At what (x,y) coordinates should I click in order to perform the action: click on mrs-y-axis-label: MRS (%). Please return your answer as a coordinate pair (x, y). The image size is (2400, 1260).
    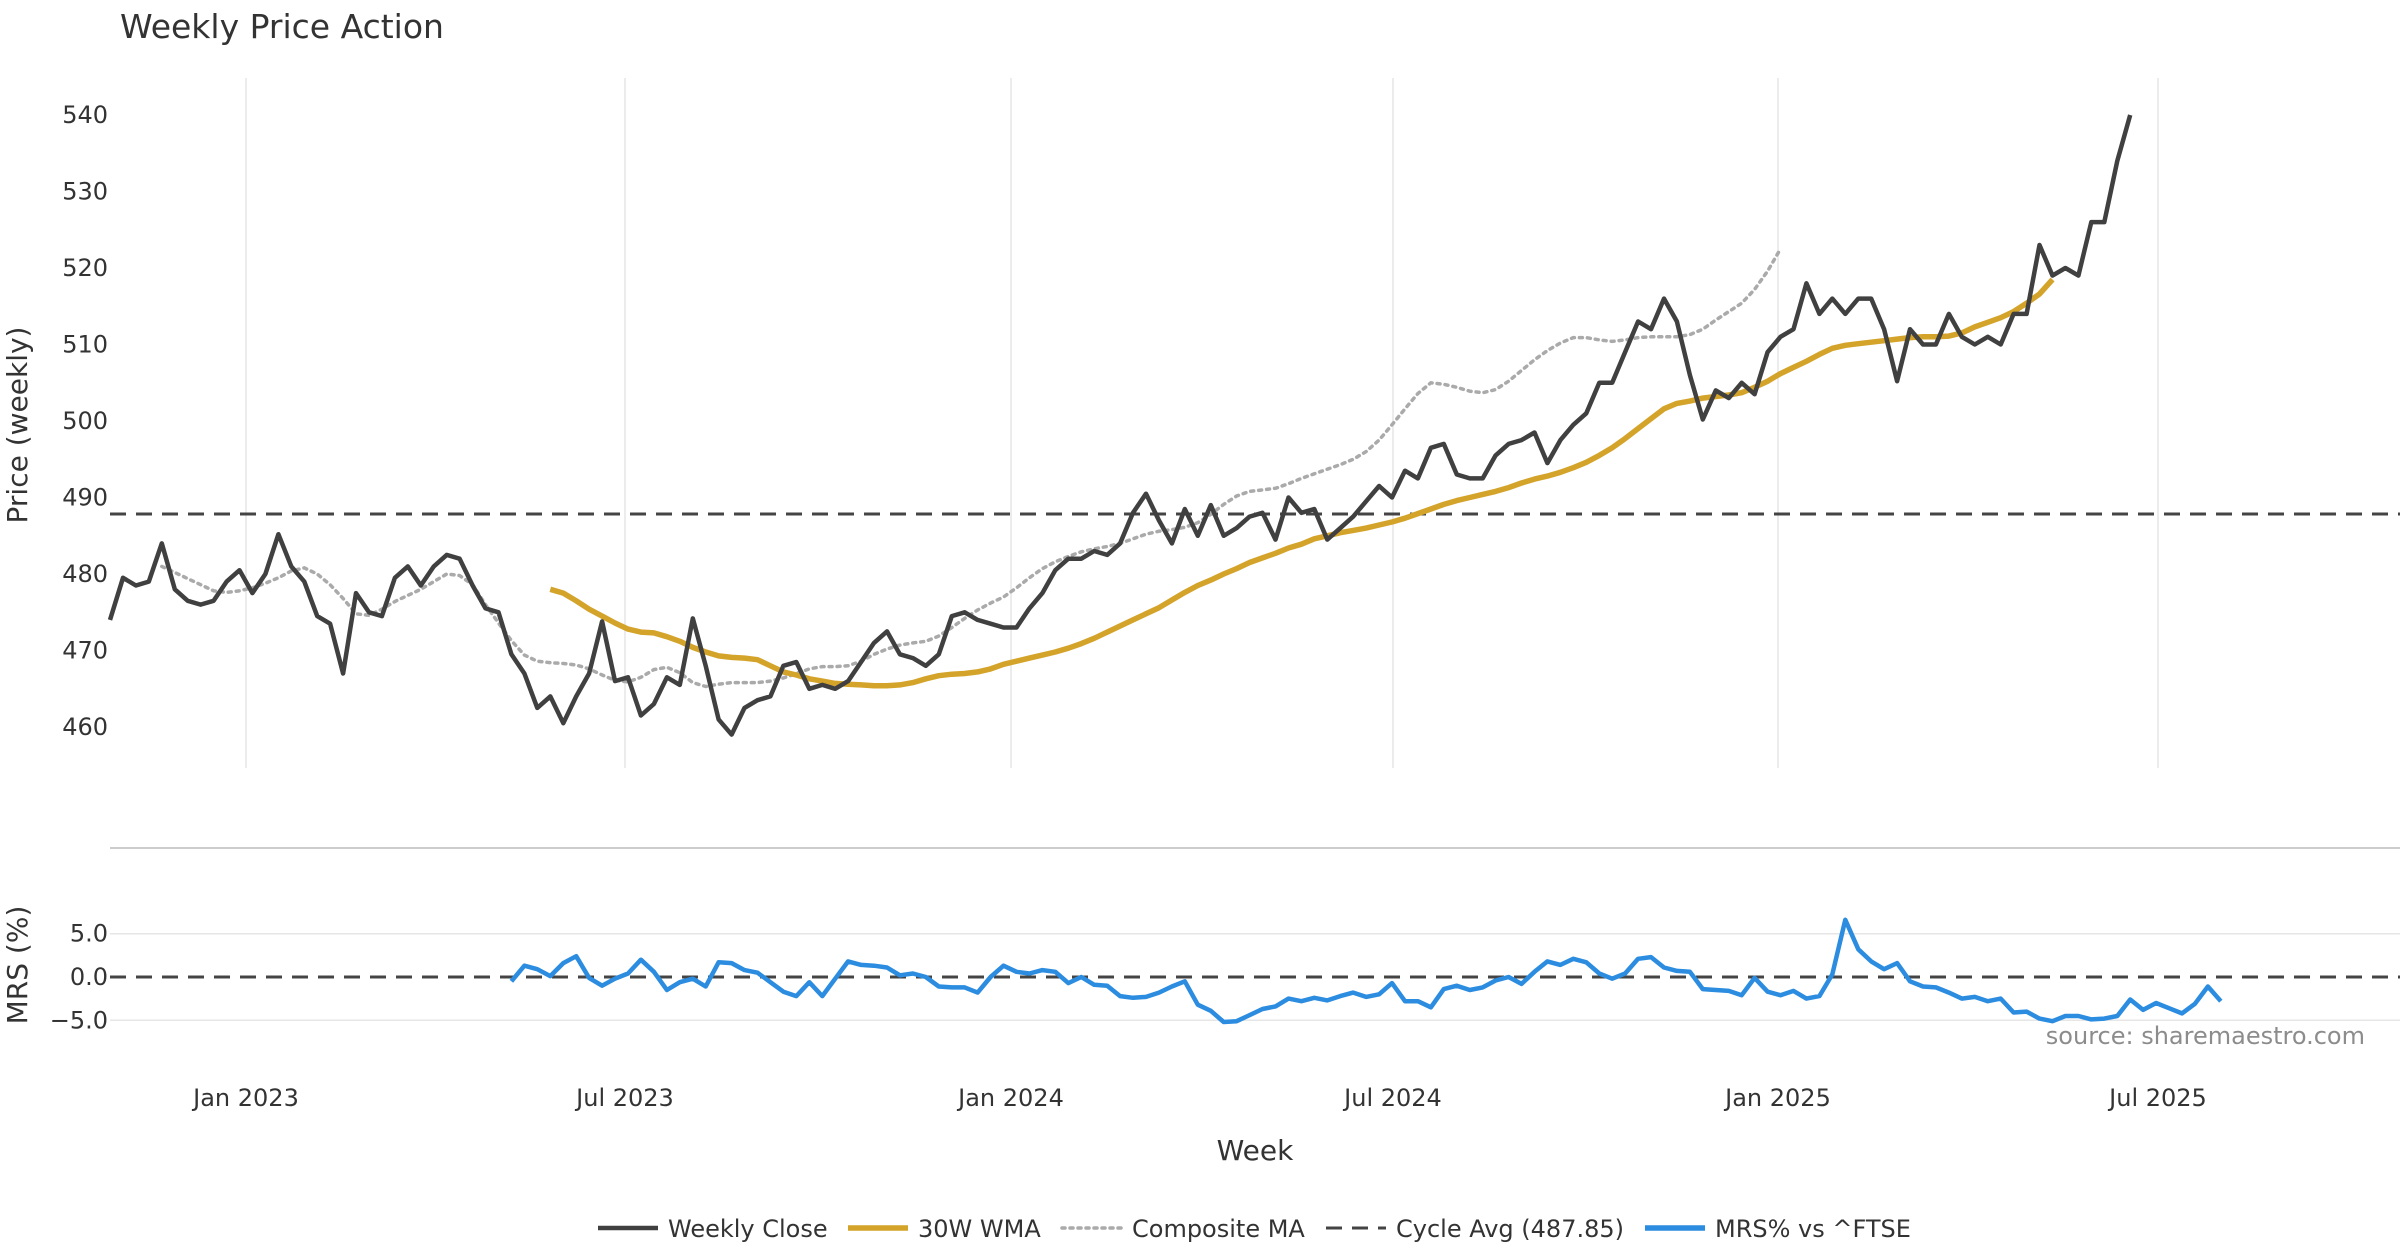
    Looking at the image, I should click on (17, 965).